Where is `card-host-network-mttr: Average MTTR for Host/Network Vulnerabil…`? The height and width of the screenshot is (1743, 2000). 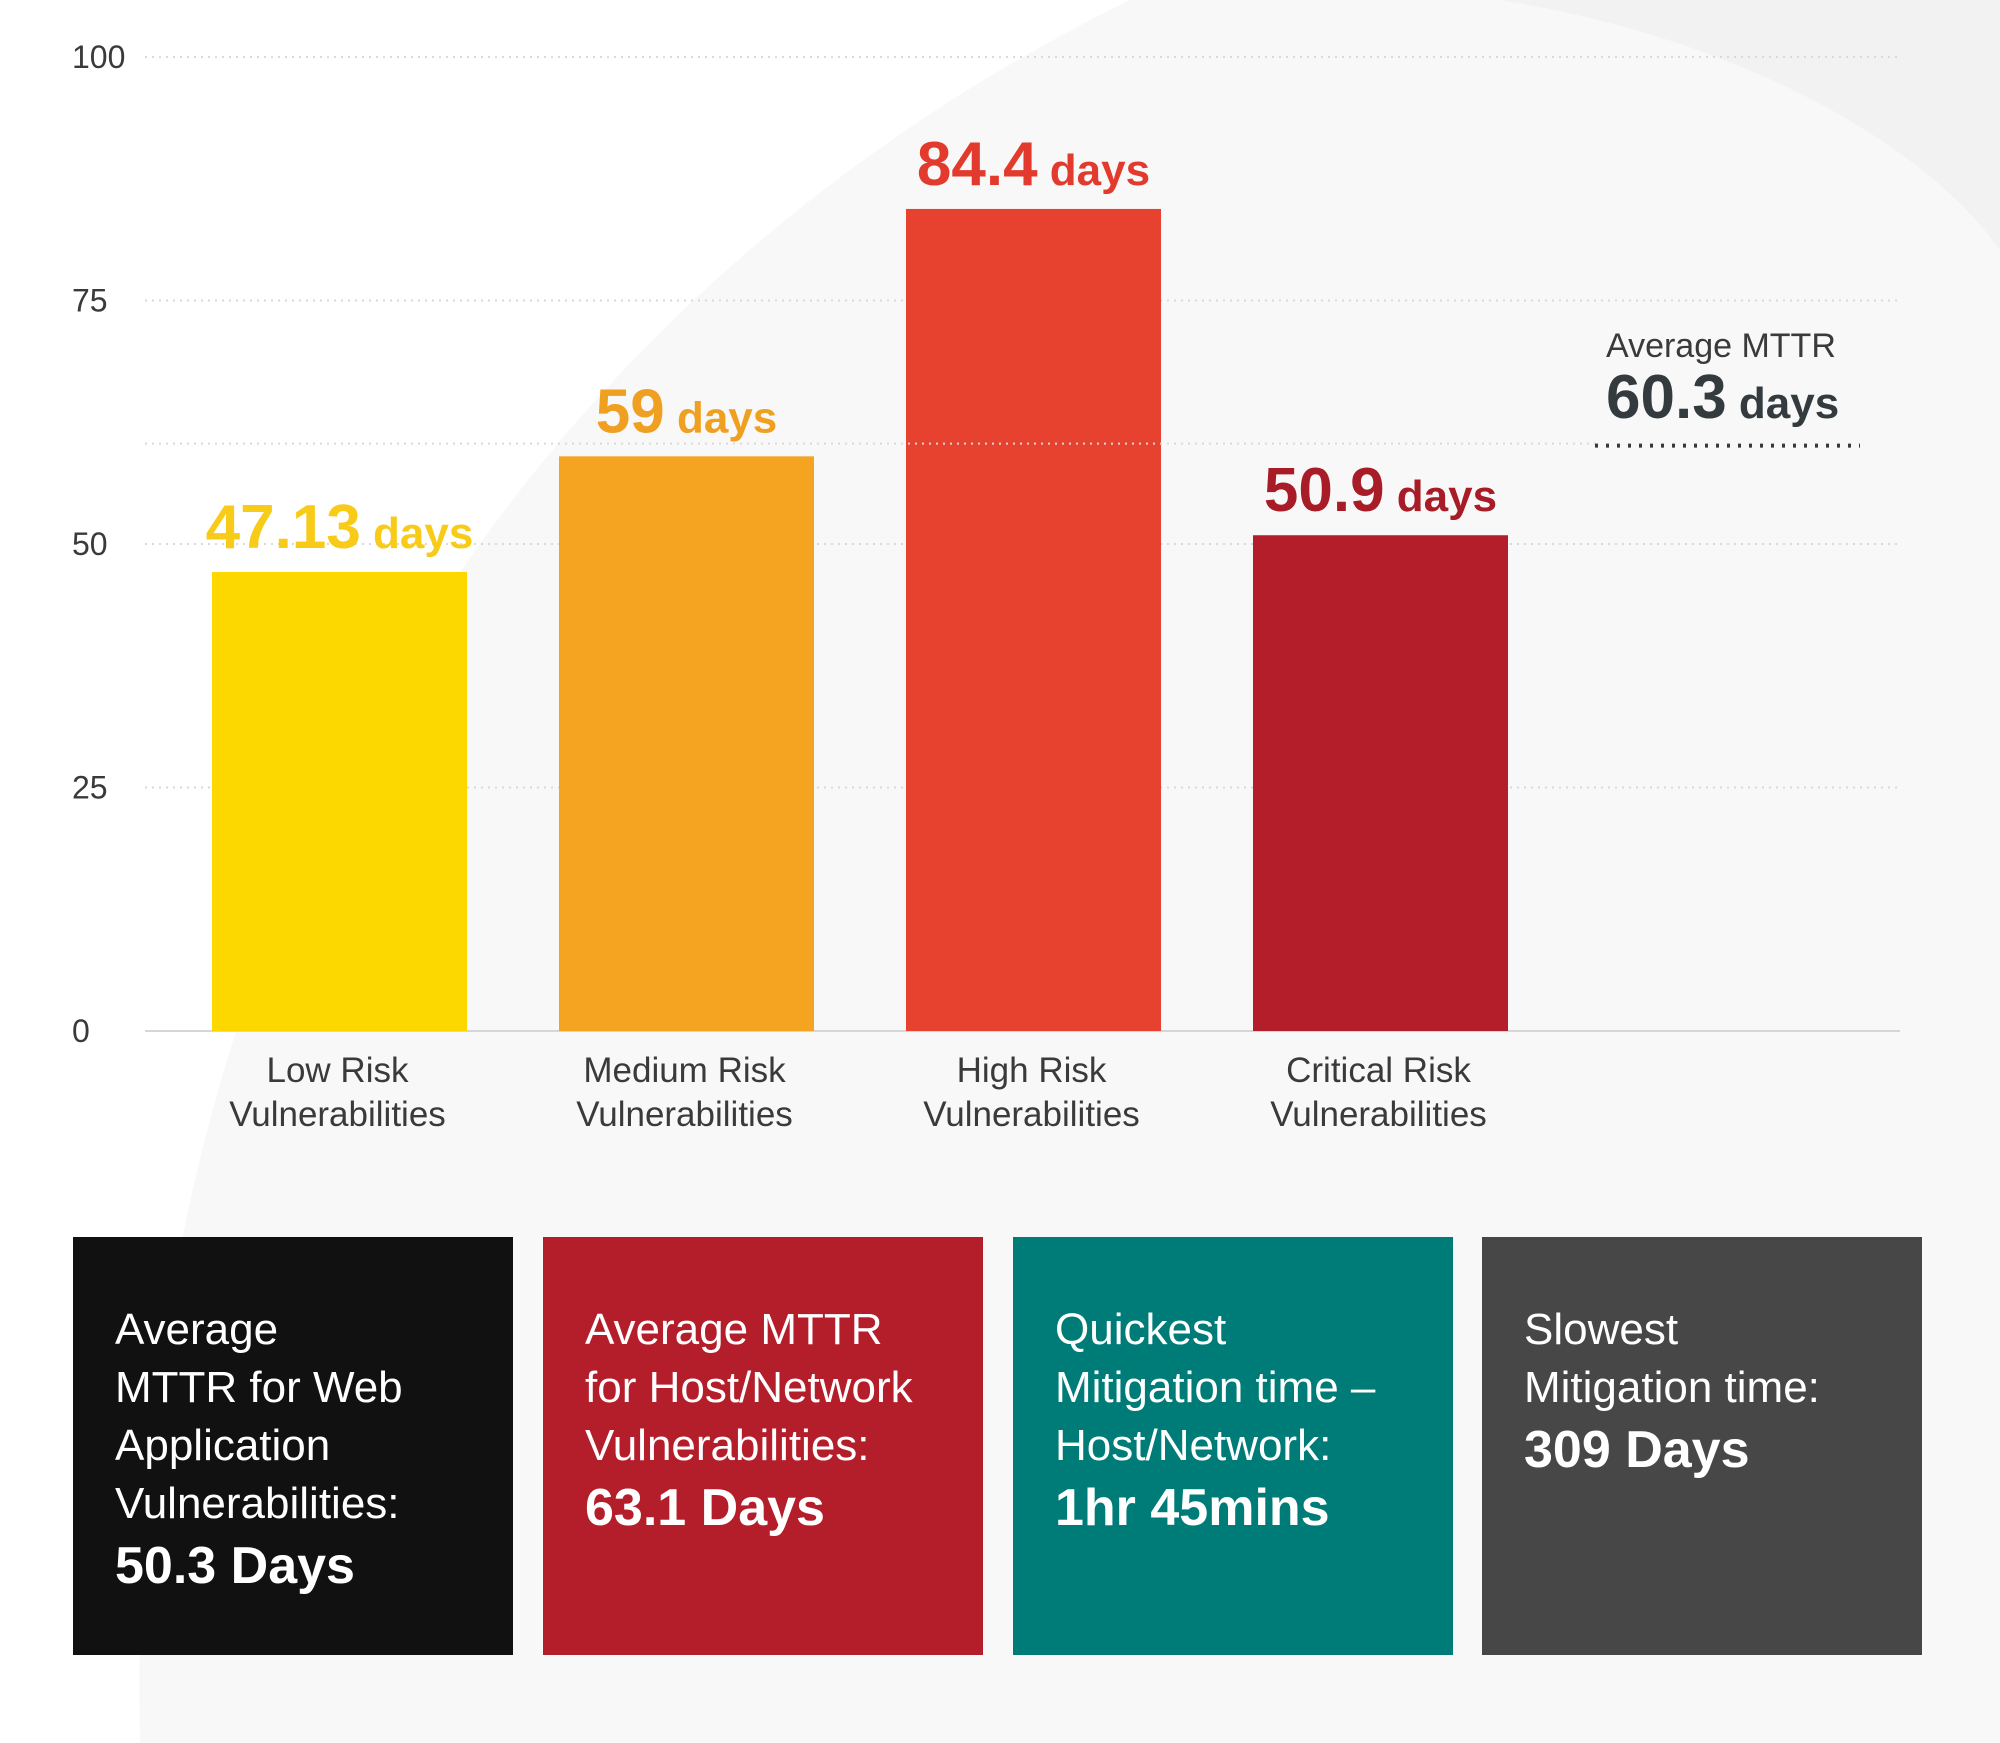 card-host-network-mttr: Average MTTR for Host/Network Vulnerabil… is located at coordinates (763, 1446).